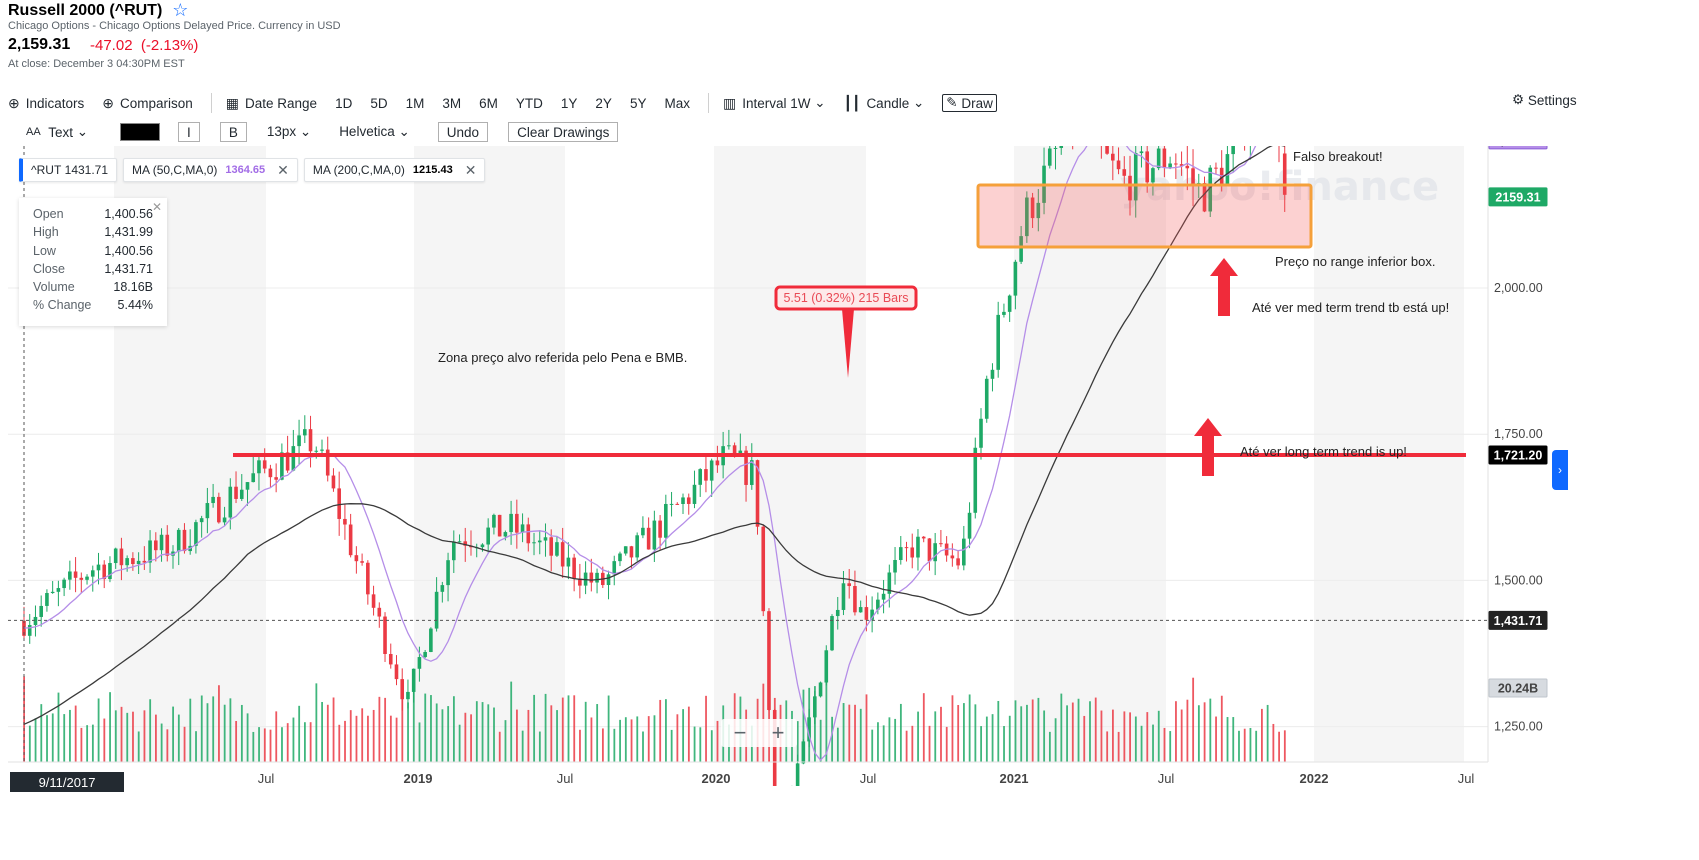 This screenshot has width=1699, height=860. Describe the element at coordinates (147, 103) in the screenshot. I see `comparison-button: ⊕ Comparison` at that location.